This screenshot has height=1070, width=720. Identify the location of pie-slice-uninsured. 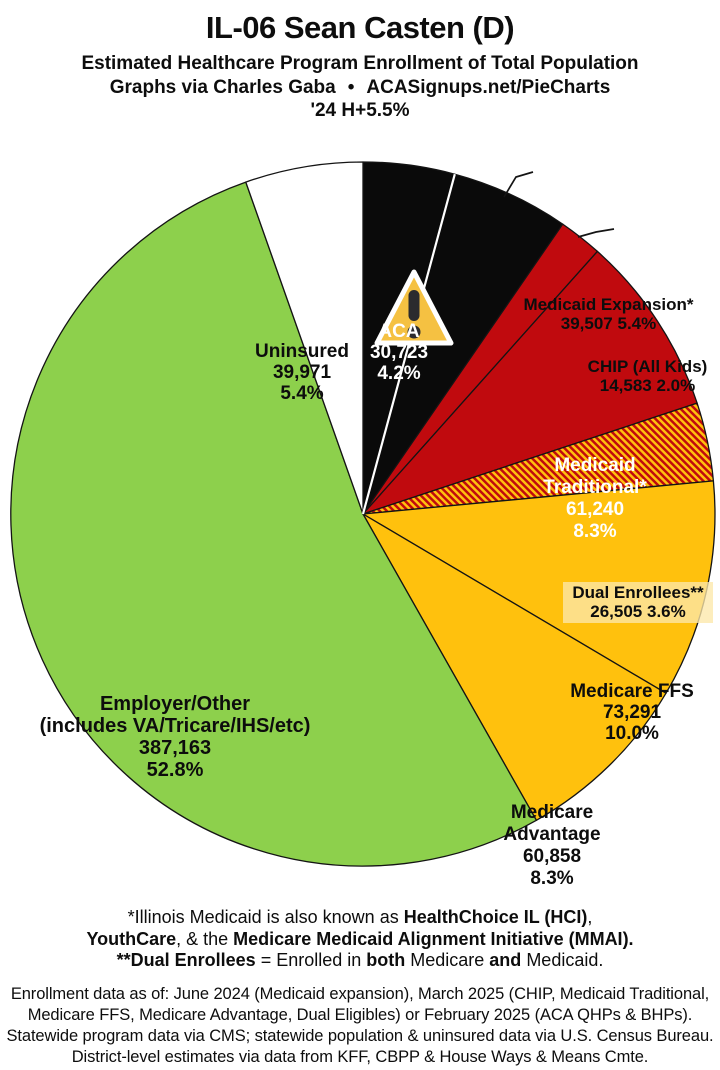
(304, 338).